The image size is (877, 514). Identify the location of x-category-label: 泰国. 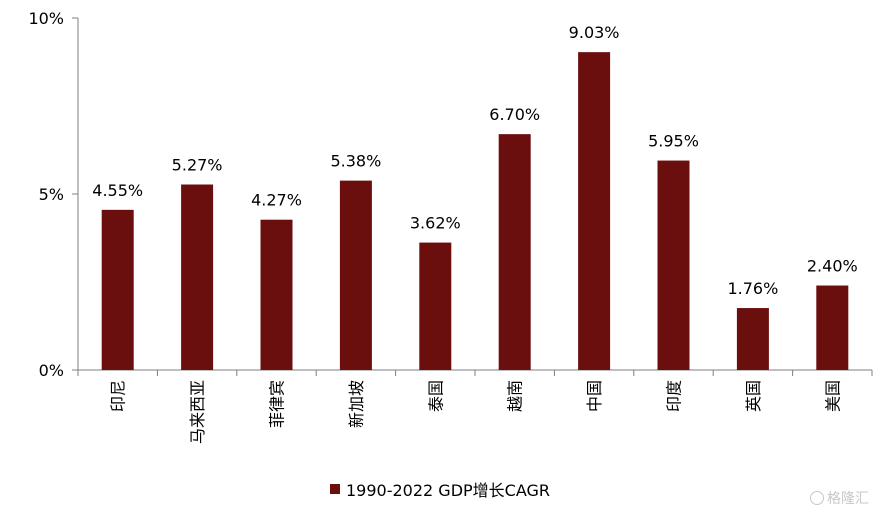
(435, 396).